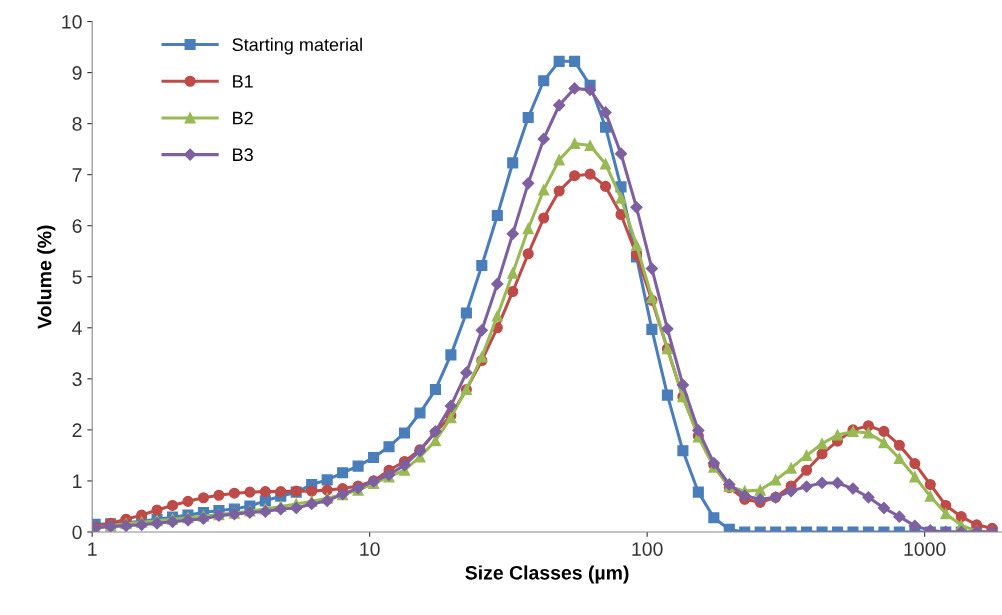 Image resolution: width=1002 pixels, height=615 pixels. I want to click on y-tick-label: 4, so click(77, 328).